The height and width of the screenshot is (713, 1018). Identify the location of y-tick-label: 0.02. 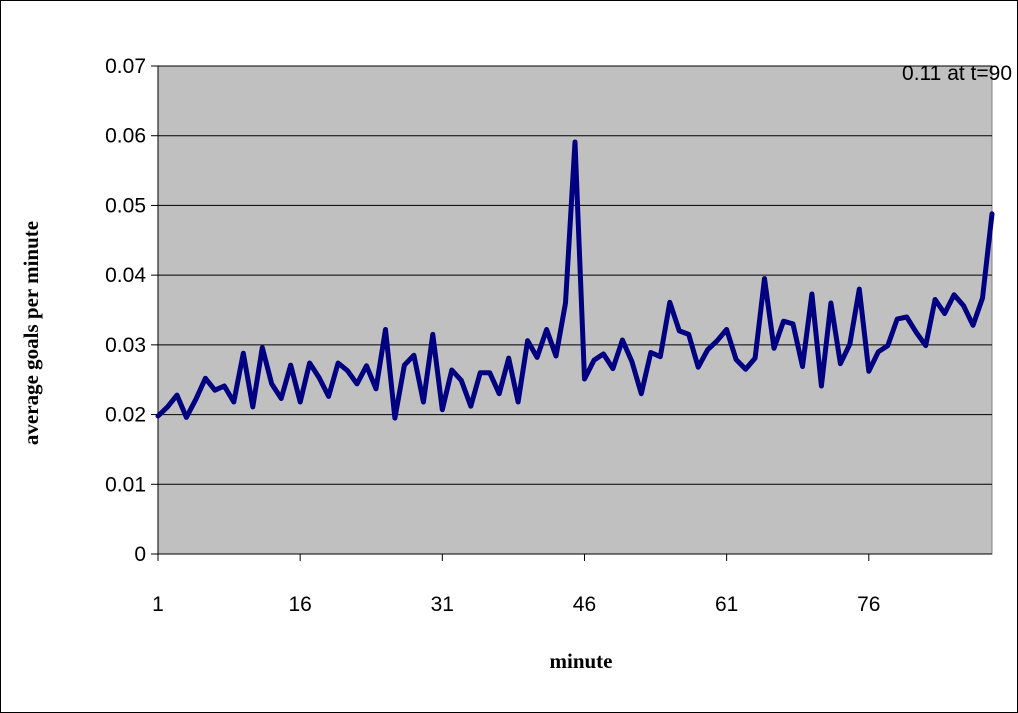
(125, 415).